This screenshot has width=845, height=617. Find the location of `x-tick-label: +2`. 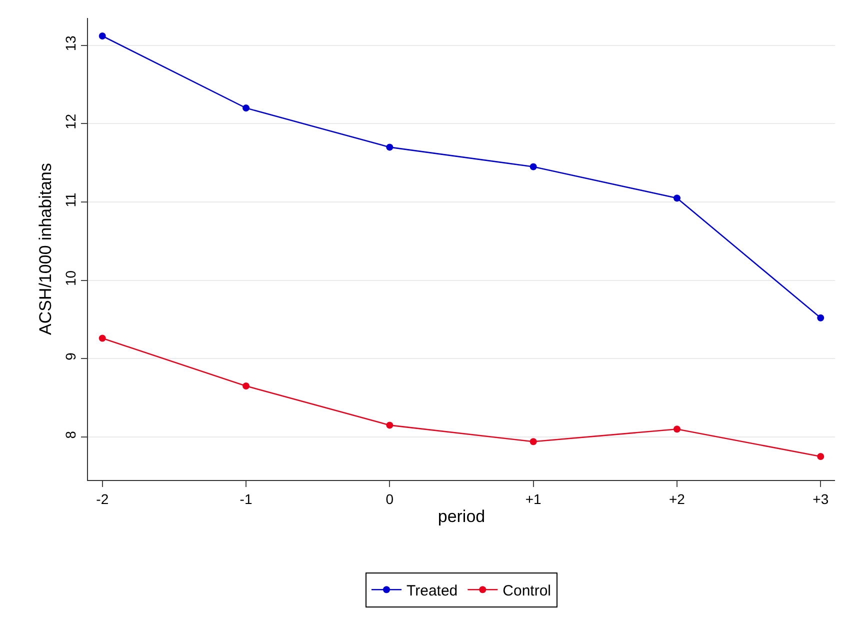

x-tick-label: +2 is located at coordinates (677, 498).